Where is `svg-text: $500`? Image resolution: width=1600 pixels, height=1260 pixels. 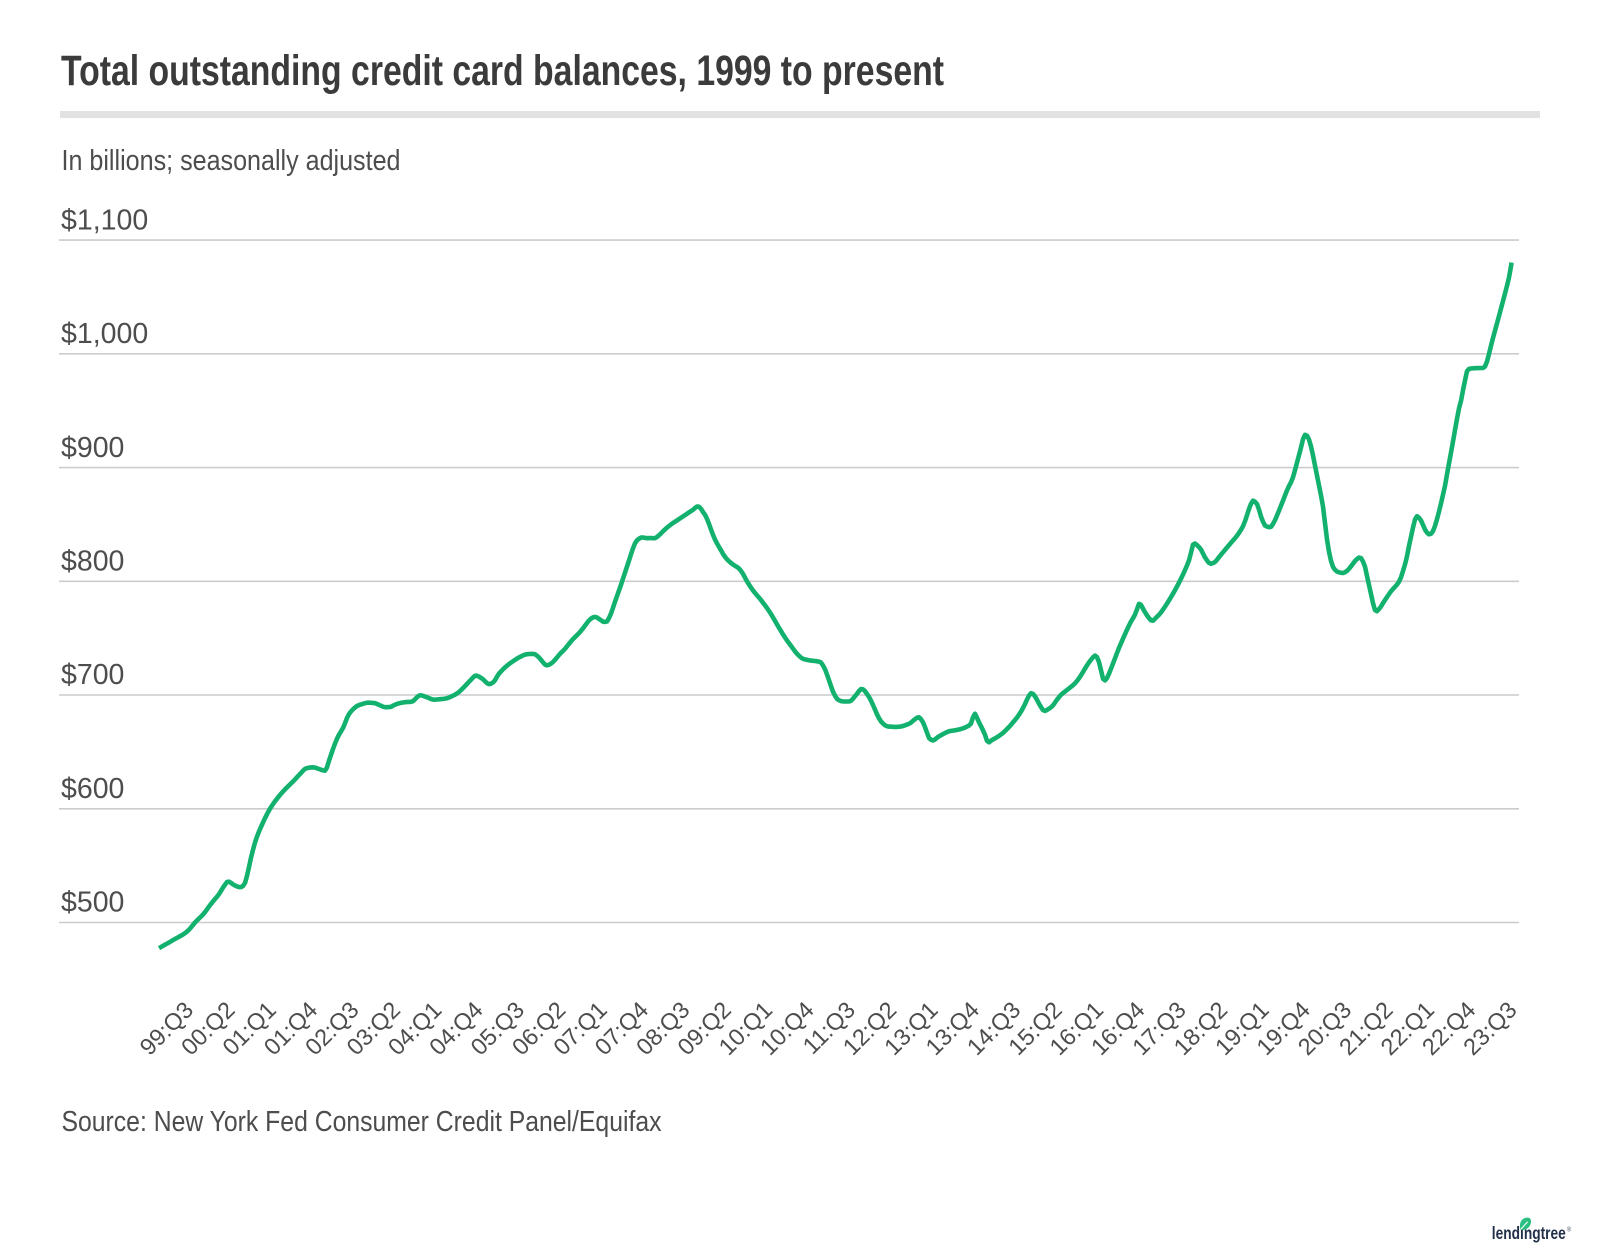 svg-text: $500 is located at coordinates (92, 903).